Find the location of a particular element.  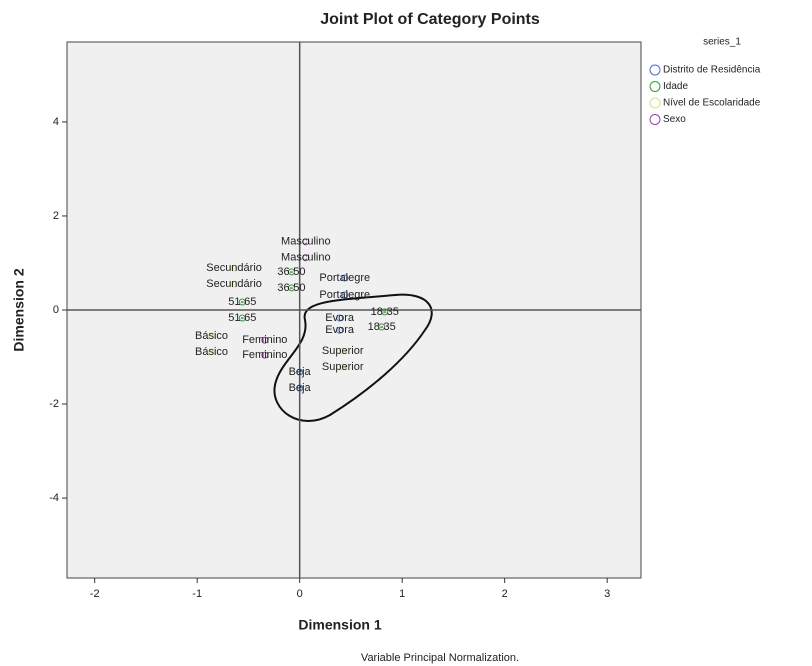

y-tick-label: 4 is located at coordinates (56, 122).